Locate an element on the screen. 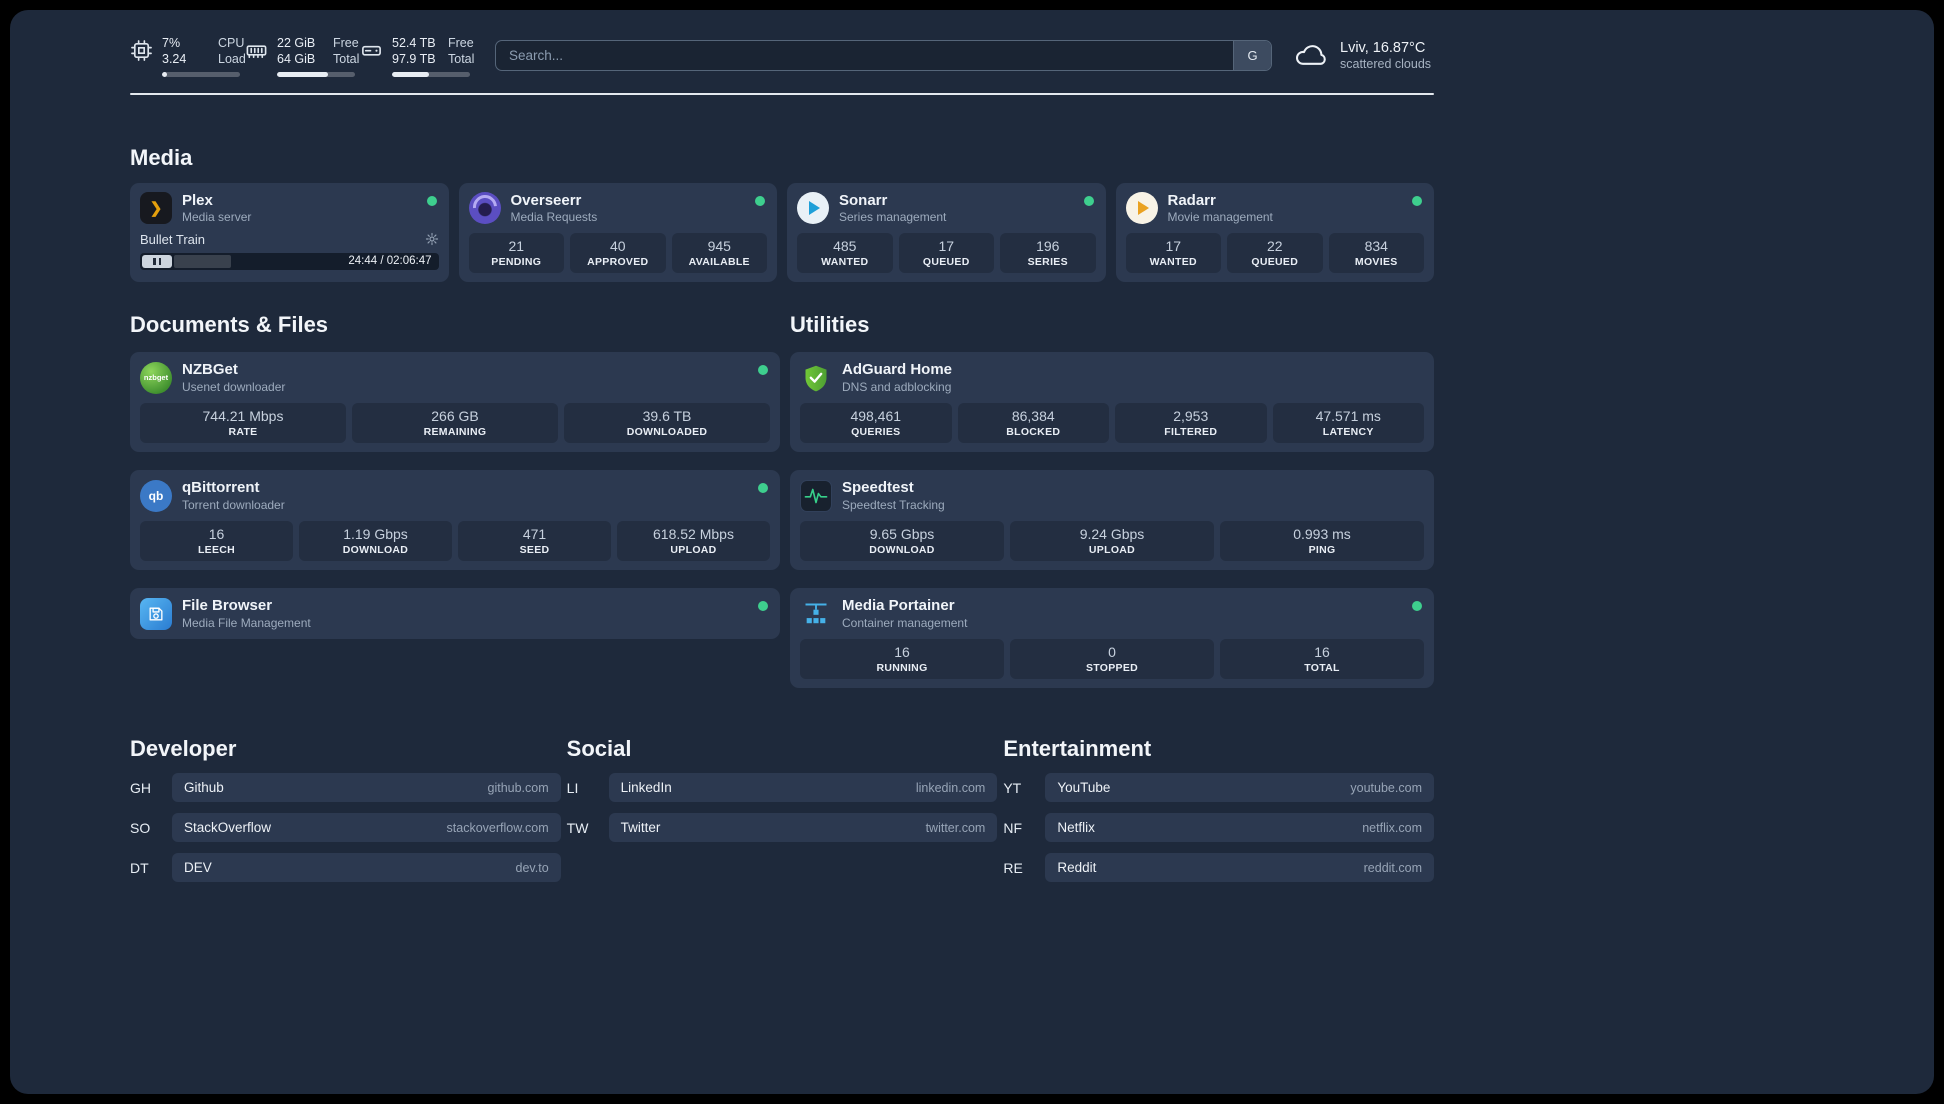  section-title-social: Social is located at coordinates (599, 749).